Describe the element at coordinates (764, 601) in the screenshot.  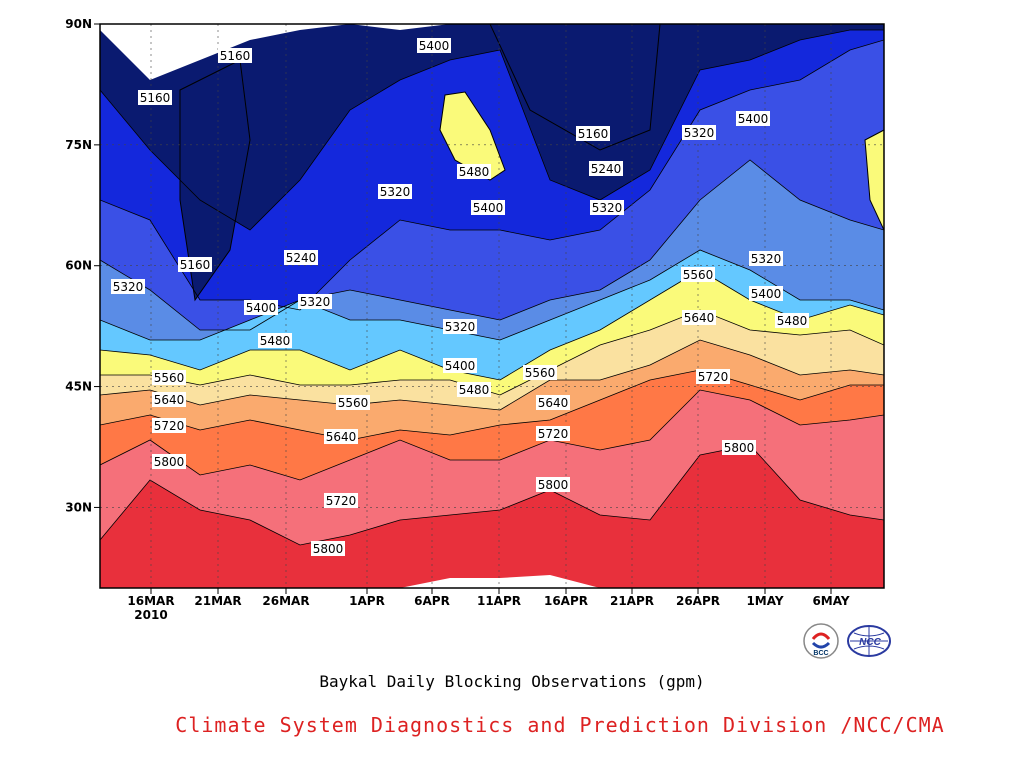
I see `x-tick-label: 1MAY` at that location.